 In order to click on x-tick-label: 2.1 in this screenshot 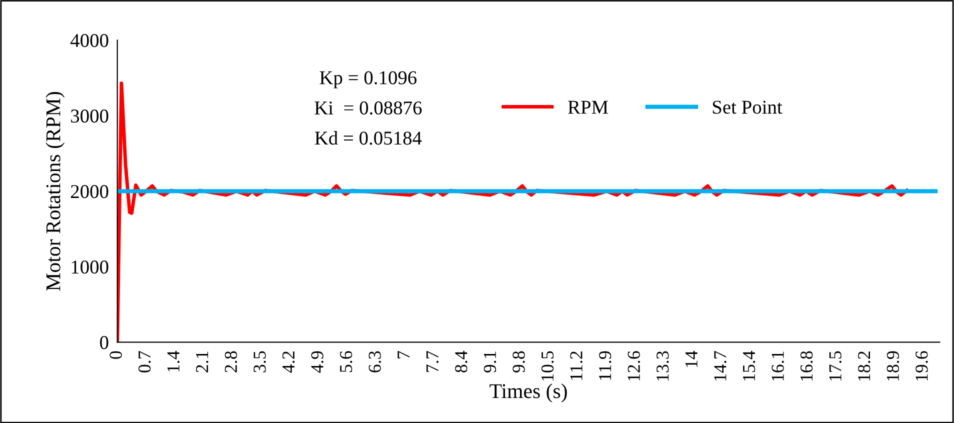, I will do `click(202, 362)`.